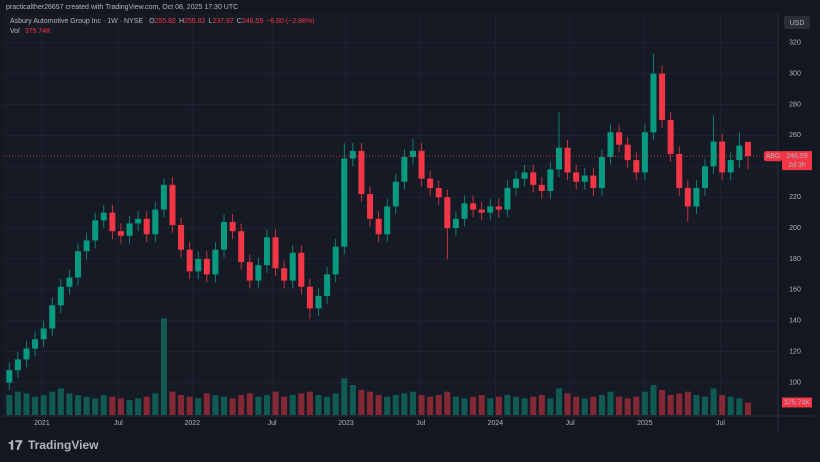  I want to click on ohlc-label: L, so click(210, 21).